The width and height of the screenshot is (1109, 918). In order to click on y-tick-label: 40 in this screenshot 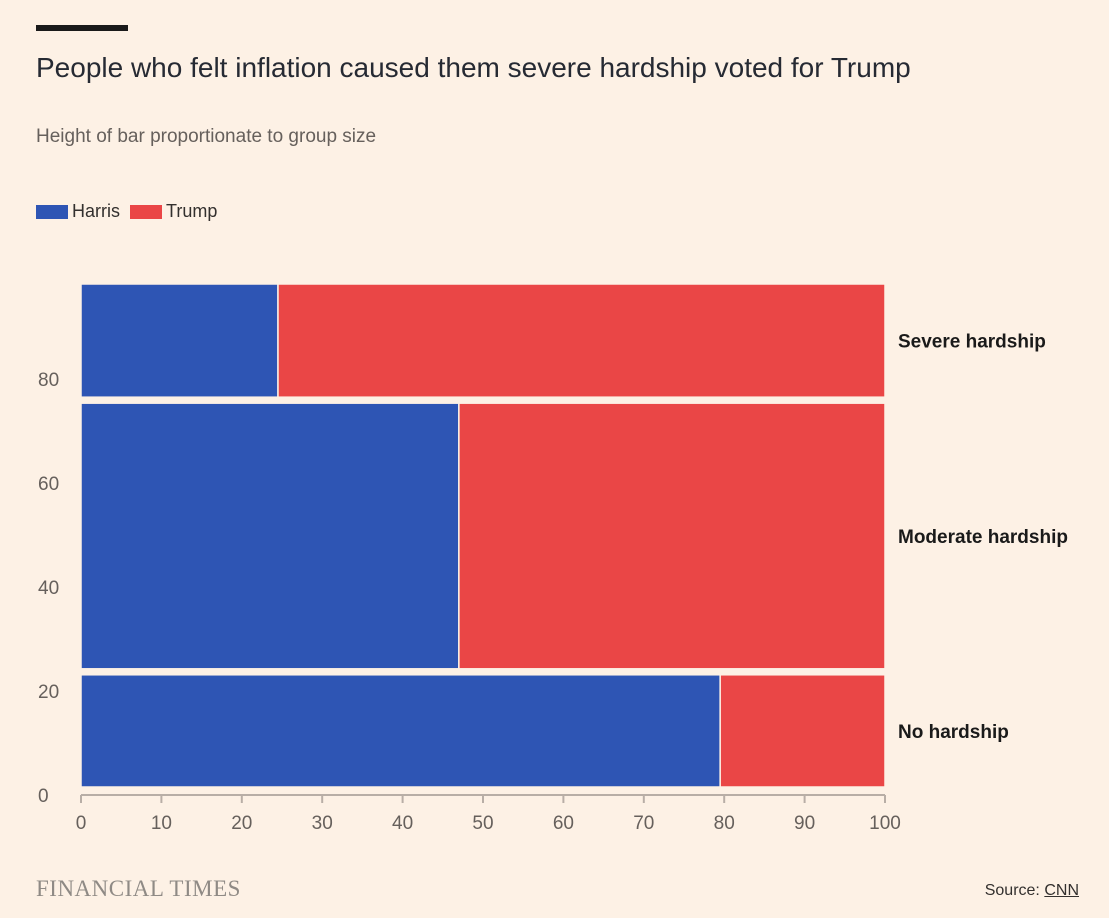, I will do `click(48, 588)`.